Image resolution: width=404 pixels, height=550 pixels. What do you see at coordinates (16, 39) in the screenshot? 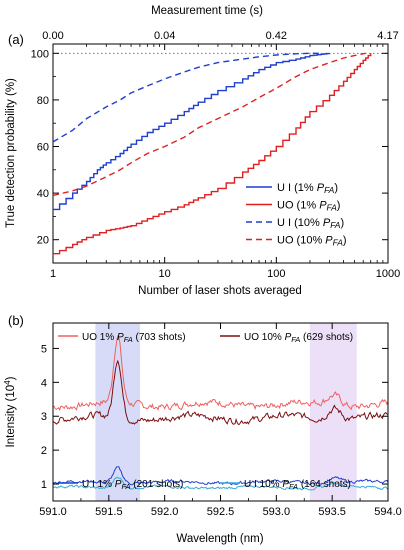
I see `panel-a-label: (a)` at bounding box center [16, 39].